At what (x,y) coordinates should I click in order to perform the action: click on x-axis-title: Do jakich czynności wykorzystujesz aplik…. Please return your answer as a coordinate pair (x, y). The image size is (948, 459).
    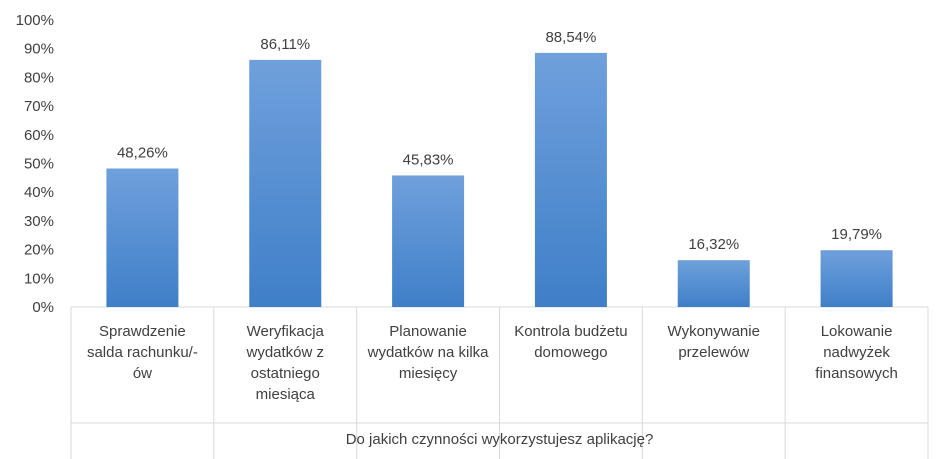
    Looking at the image, I should click on (500, 439).